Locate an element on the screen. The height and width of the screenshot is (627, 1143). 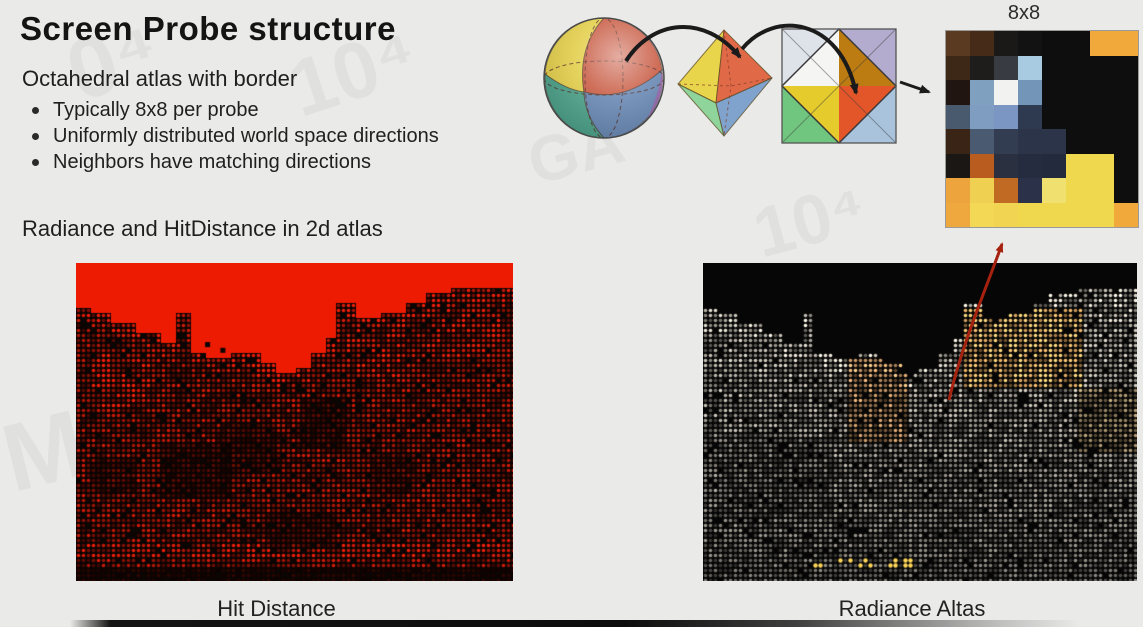
sphere-meridian-dashed is located at coordinates (604, 78).